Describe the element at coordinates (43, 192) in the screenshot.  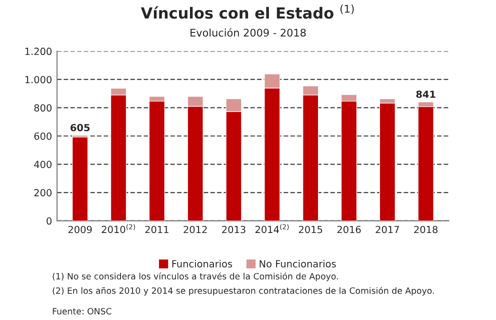
I see `y-tick-label: 200` at that location.